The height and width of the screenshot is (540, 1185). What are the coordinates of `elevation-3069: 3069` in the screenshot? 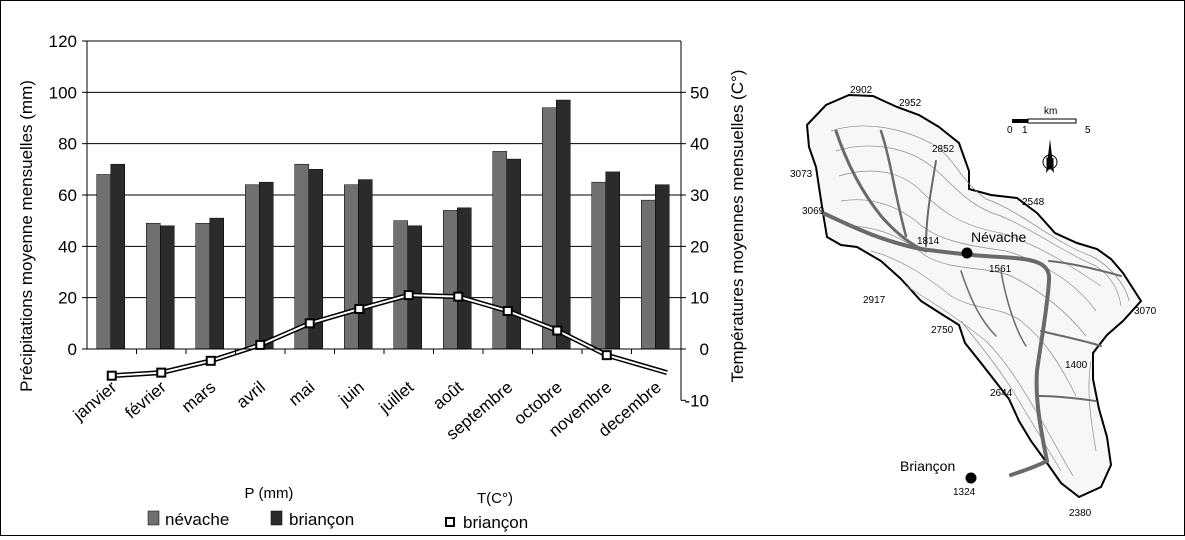 It's located at (813, 211).